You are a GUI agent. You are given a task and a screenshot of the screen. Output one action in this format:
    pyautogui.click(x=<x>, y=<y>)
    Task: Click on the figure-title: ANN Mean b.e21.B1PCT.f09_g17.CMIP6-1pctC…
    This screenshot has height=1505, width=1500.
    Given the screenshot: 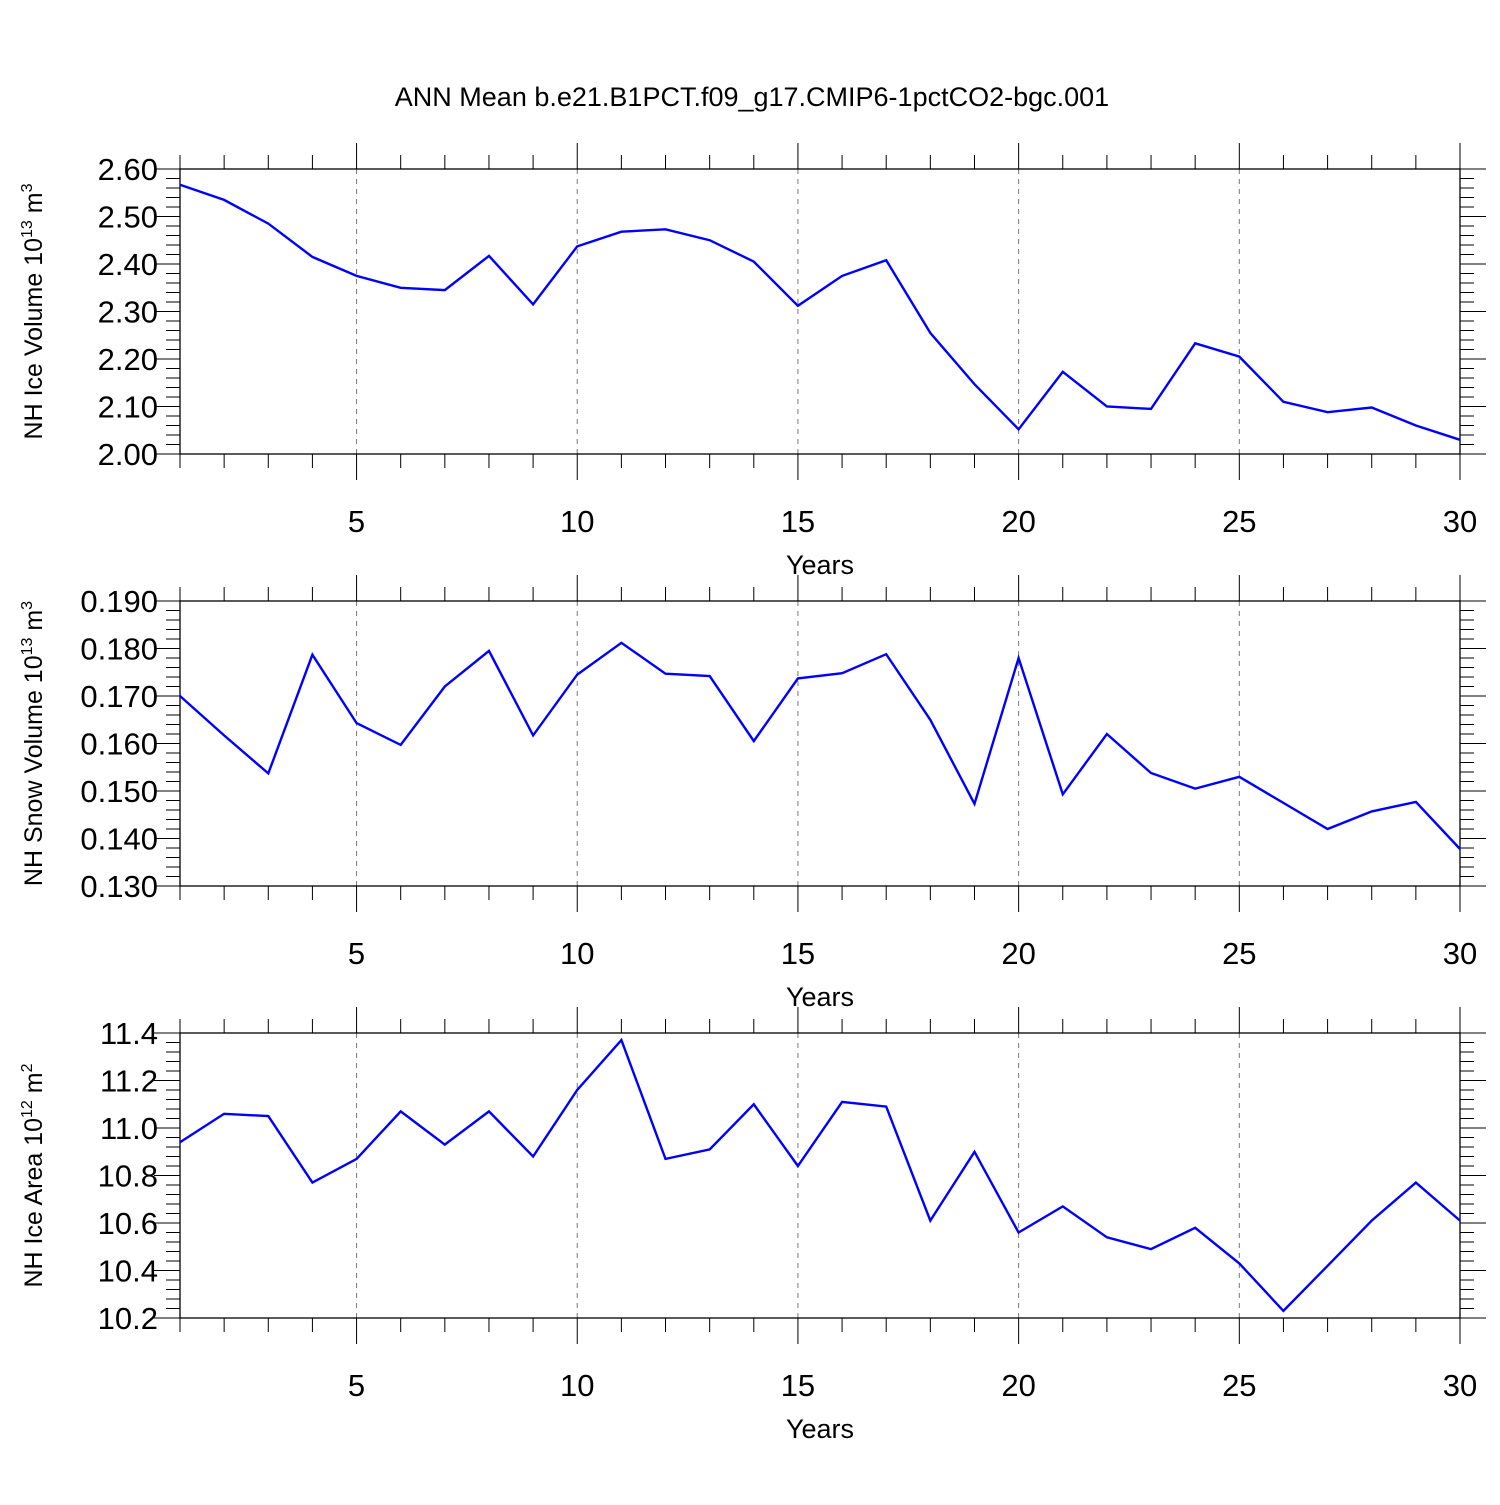 What is the action you would take?
    pyautogui.click(x=752, y=97)
    